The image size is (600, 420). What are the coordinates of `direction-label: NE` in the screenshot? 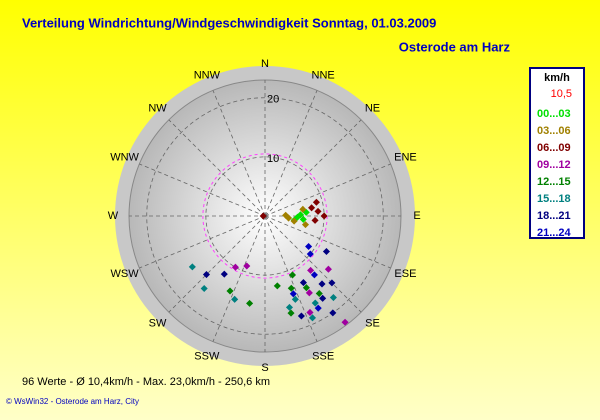 It's located at (372, 108).